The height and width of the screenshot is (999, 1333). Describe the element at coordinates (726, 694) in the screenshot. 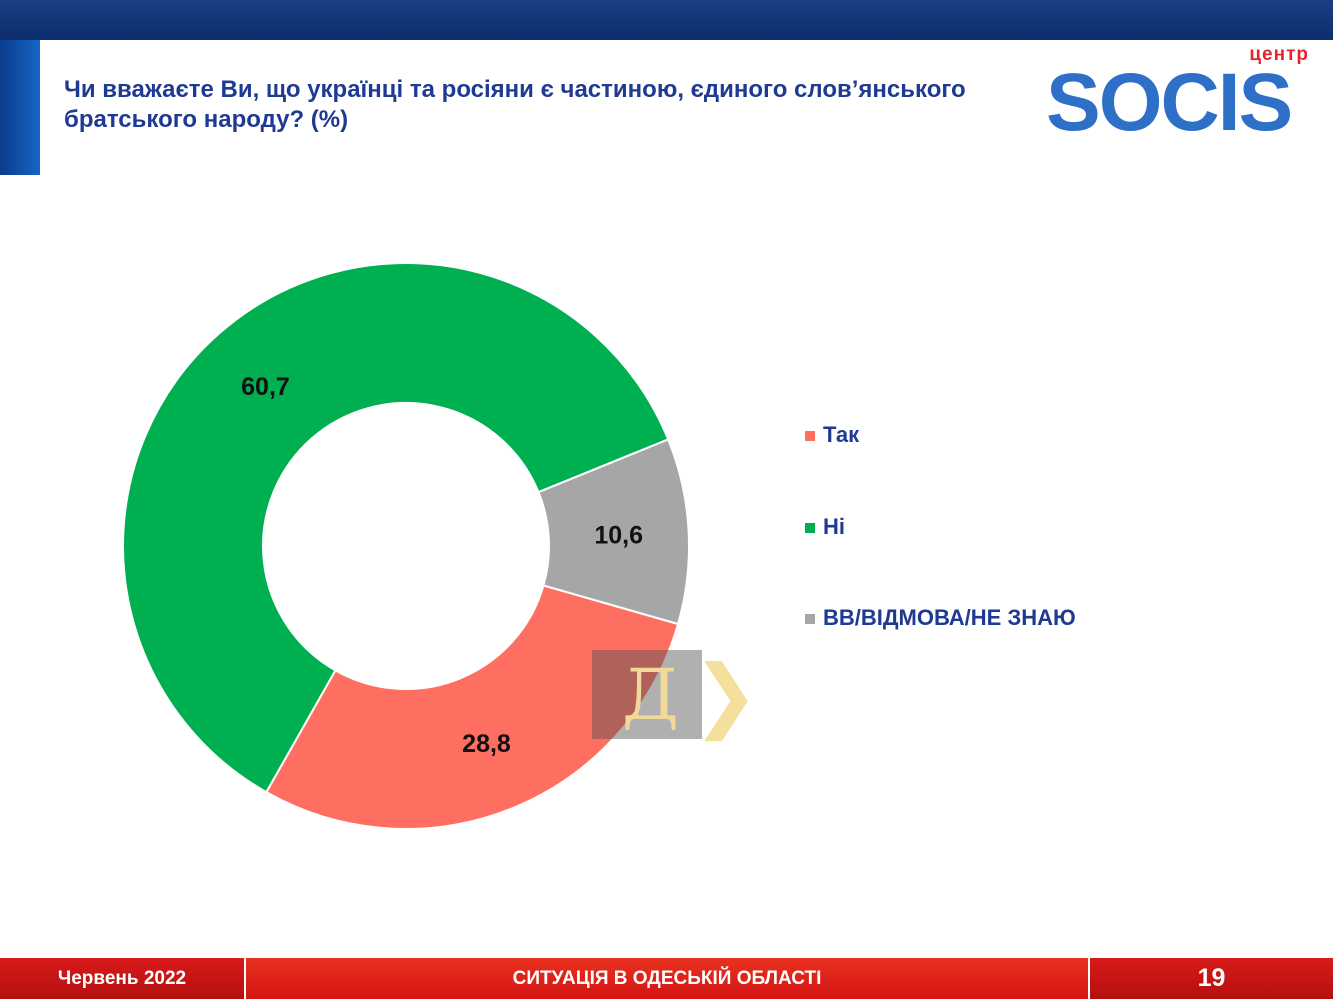

I see `chevron-right-icon: ❯` at that location.